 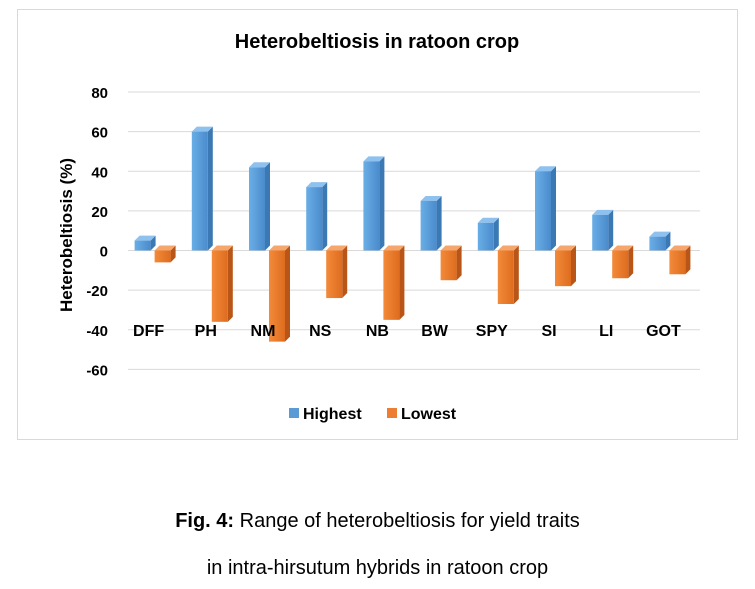 What do you see at coordinates (148, 331) in the screenshot?
I see `x-tick-label: DFF` at bounding box center [148, 331].